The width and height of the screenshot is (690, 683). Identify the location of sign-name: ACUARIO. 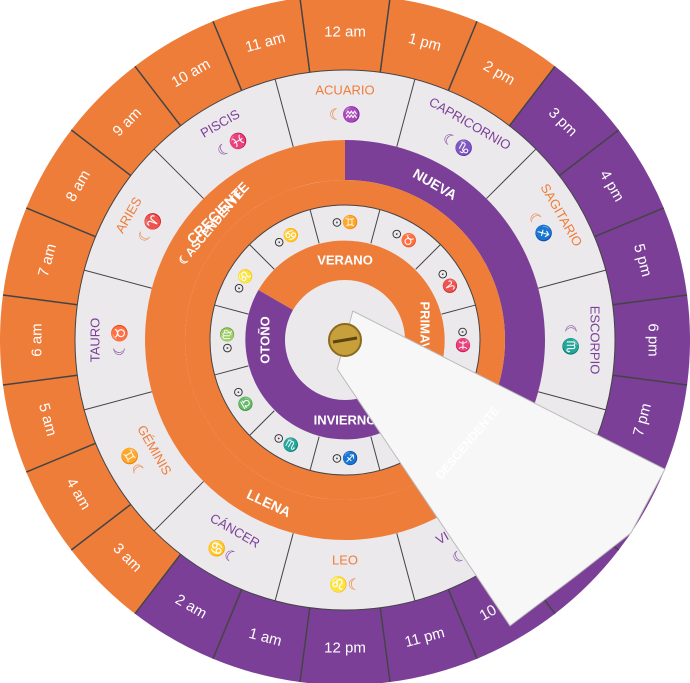
(344, 90).